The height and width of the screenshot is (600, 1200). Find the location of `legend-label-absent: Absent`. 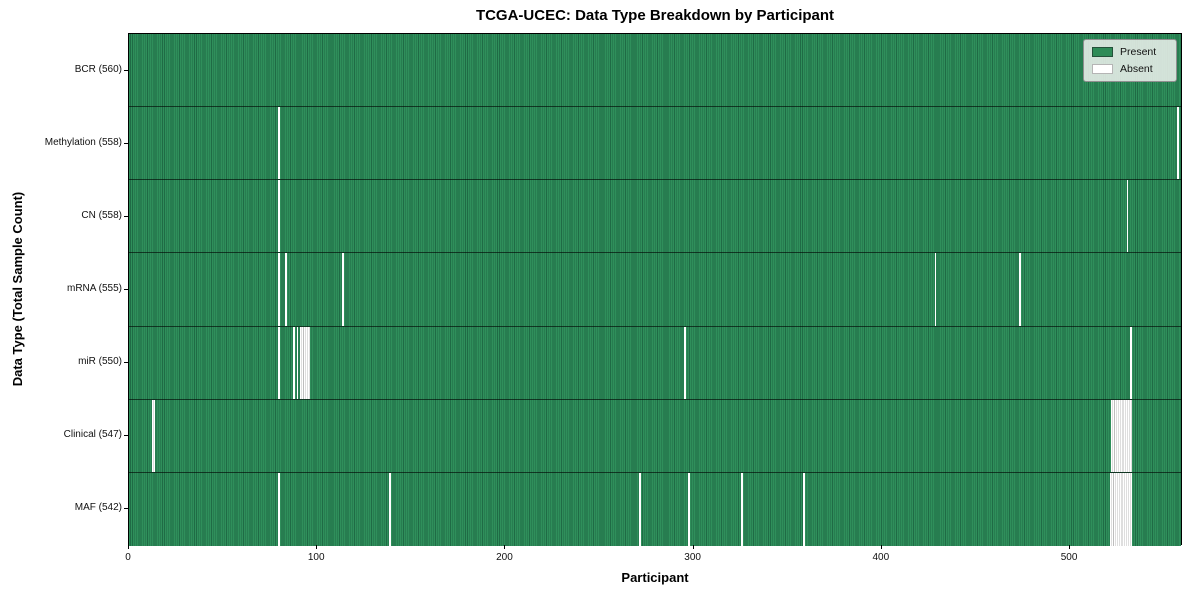

legend-label-absent: Absent is located at coordinates (1136, 69).